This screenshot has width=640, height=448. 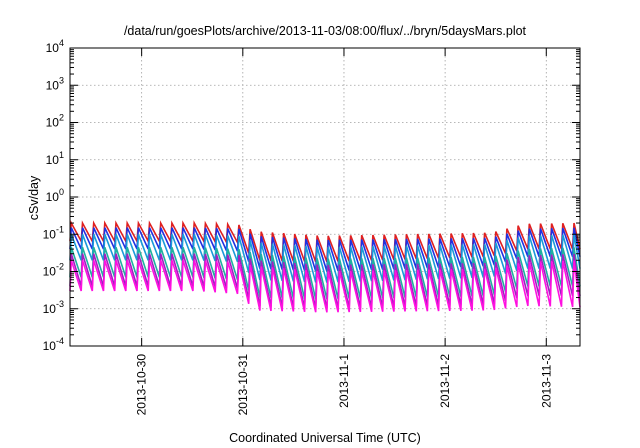 What do you see at coordinates (142, 385) in the screenshot?
I see `x-tick-label: 2013-10-30` at bounding box center [142, 385].